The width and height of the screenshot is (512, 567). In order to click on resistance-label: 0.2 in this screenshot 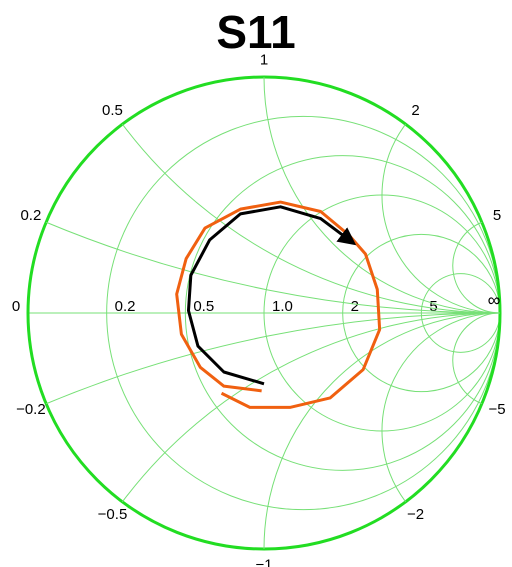, I will do `click(125, 306)`.